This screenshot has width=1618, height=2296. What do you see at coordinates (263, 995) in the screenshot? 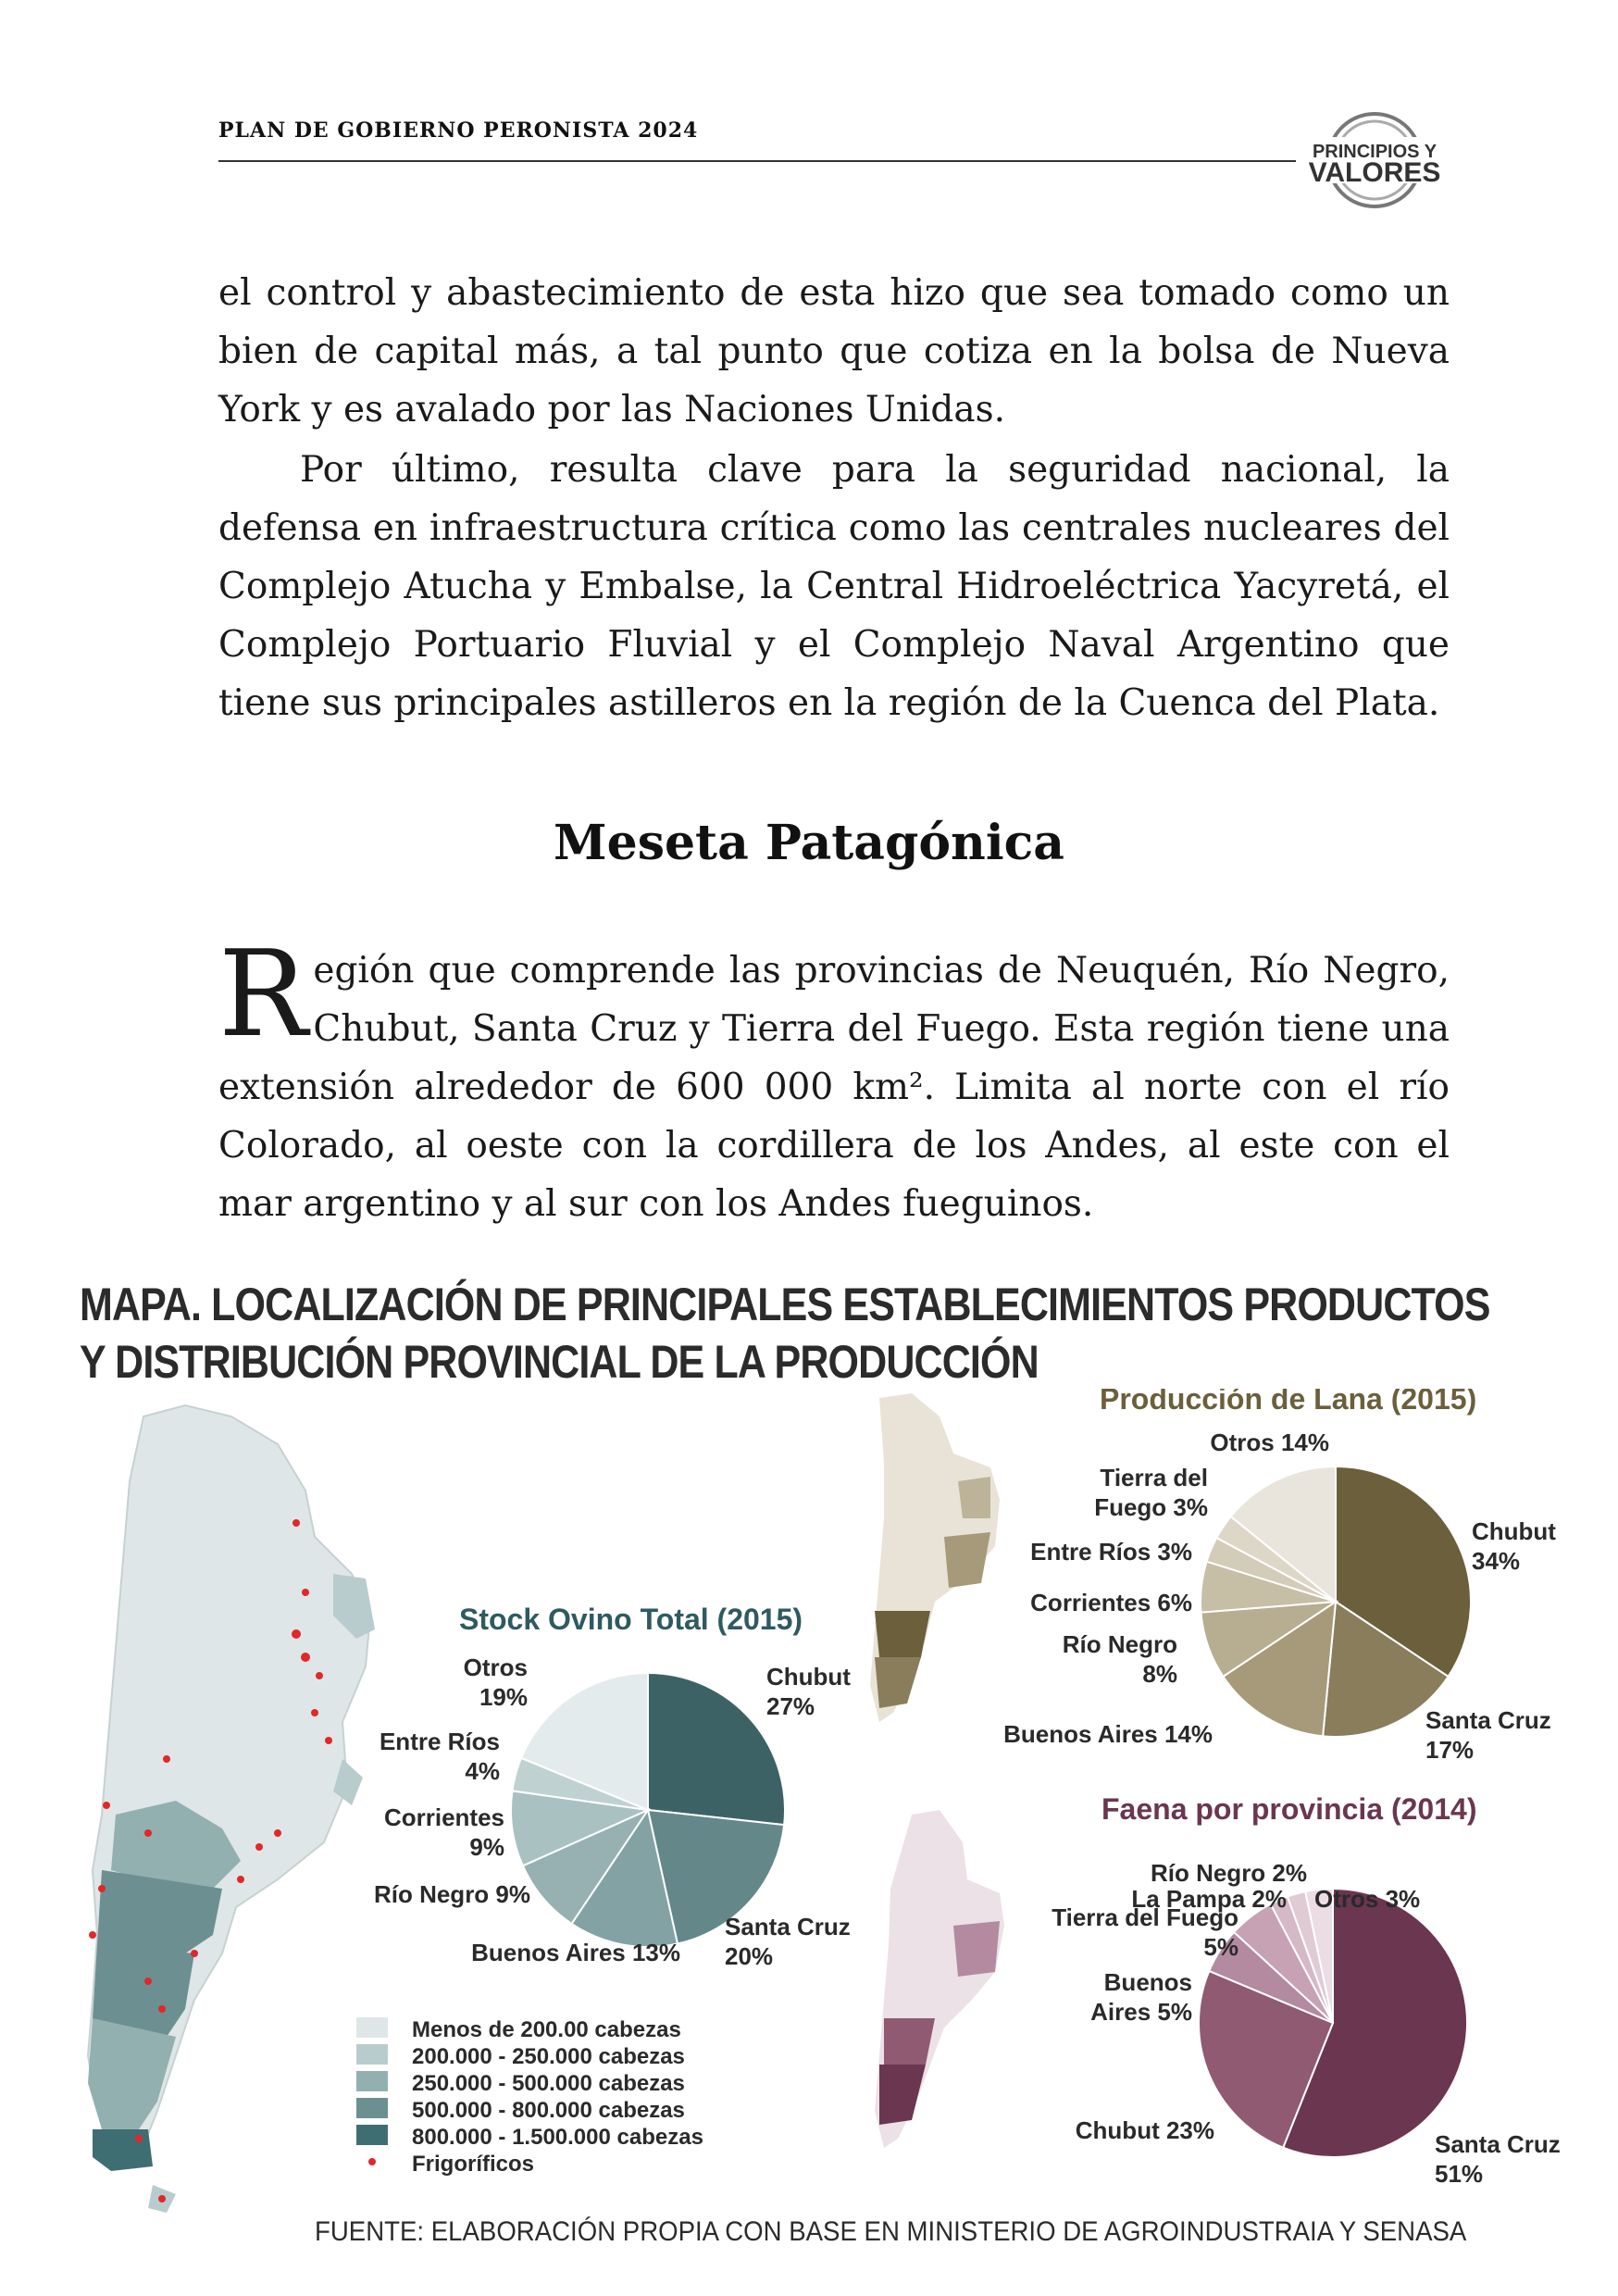
I see `drop-cap: R` at bounding box center [263, 995].